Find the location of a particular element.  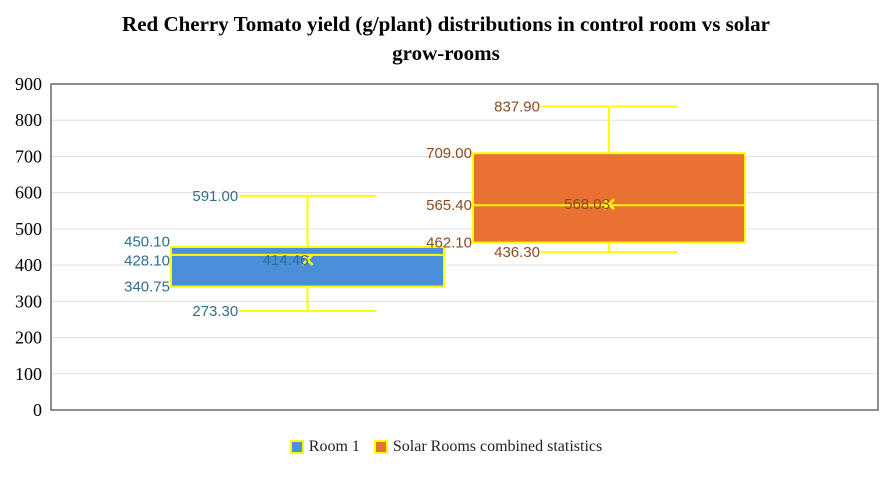

legend-item-solar: Solar Rooms combined statistics is located at coordinates (488, 447).